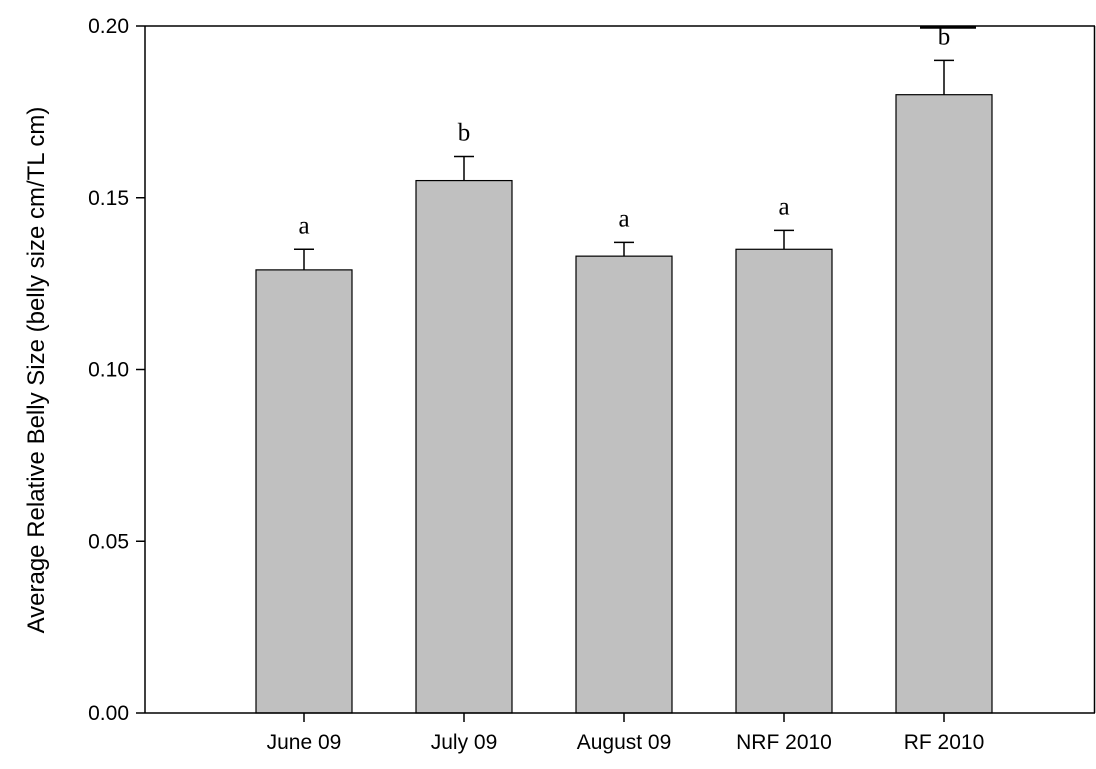 Image resolution: width=1096 pixels, height=769 pixels. I want to click on x-tick-label: NRF 2010, so click(784, 742).